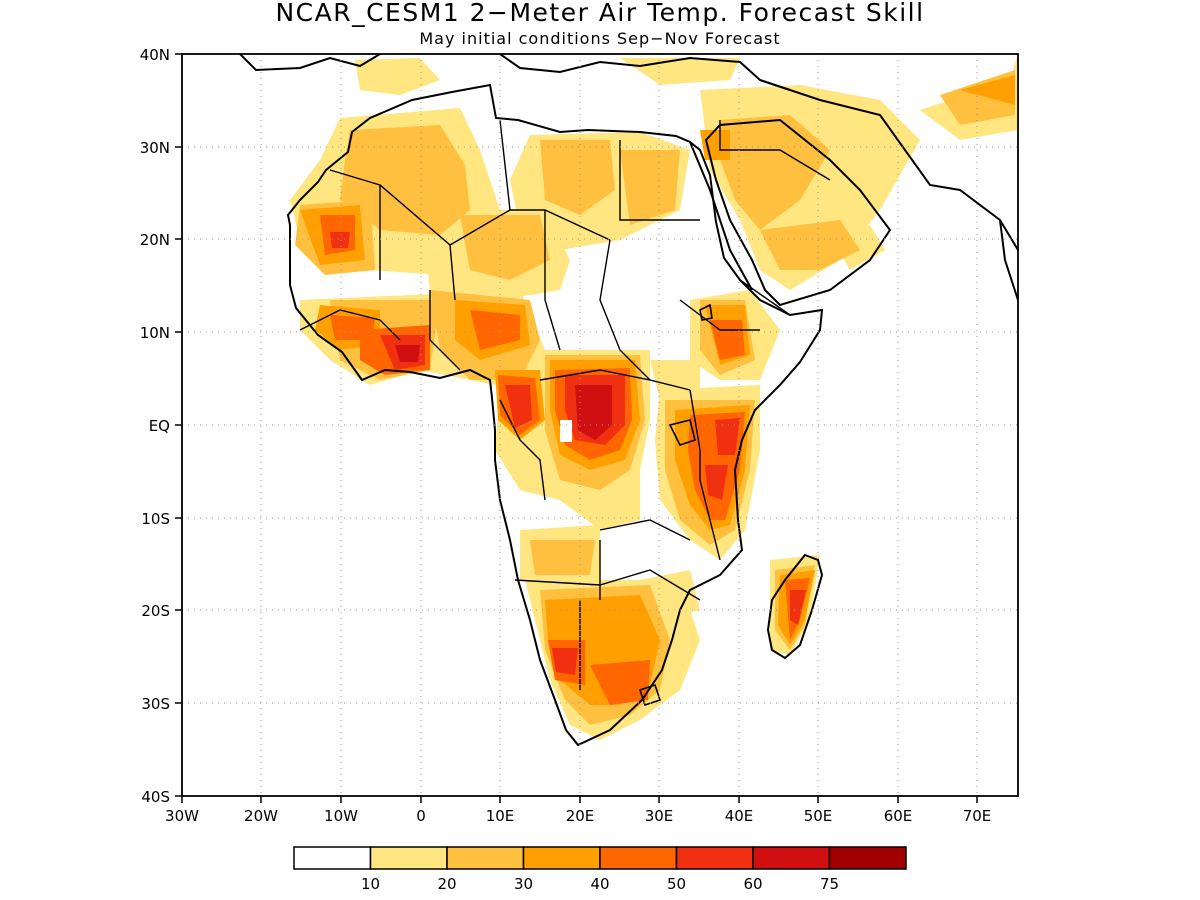 This screenshot has height=900, width=1200. Describe the element at coordinates (155, 55) in the screenshot. I see `y-tick-label: 40N` at that location.